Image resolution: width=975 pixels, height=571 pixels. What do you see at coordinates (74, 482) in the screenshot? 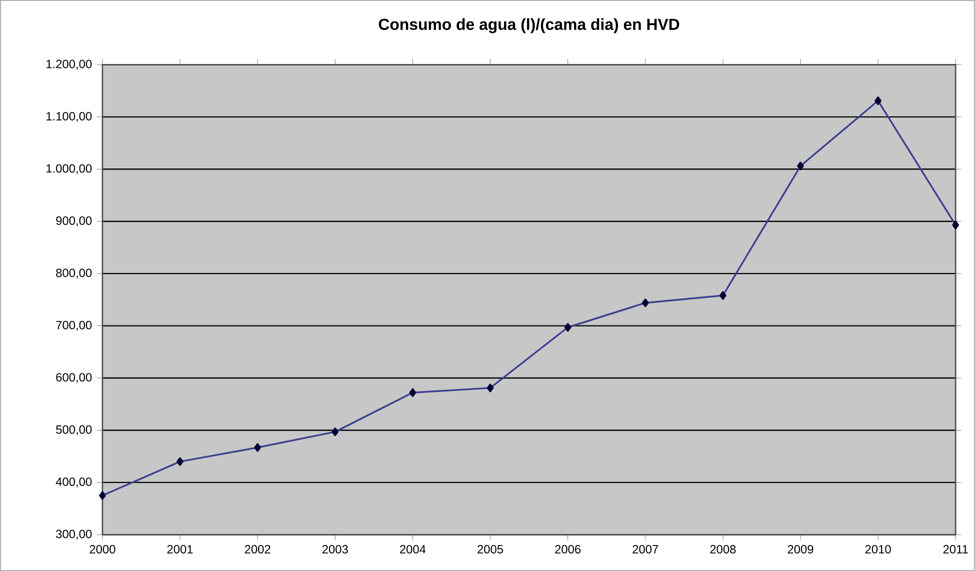
I see `y-tick-label: 400,00` at bounding box center [74, 482].